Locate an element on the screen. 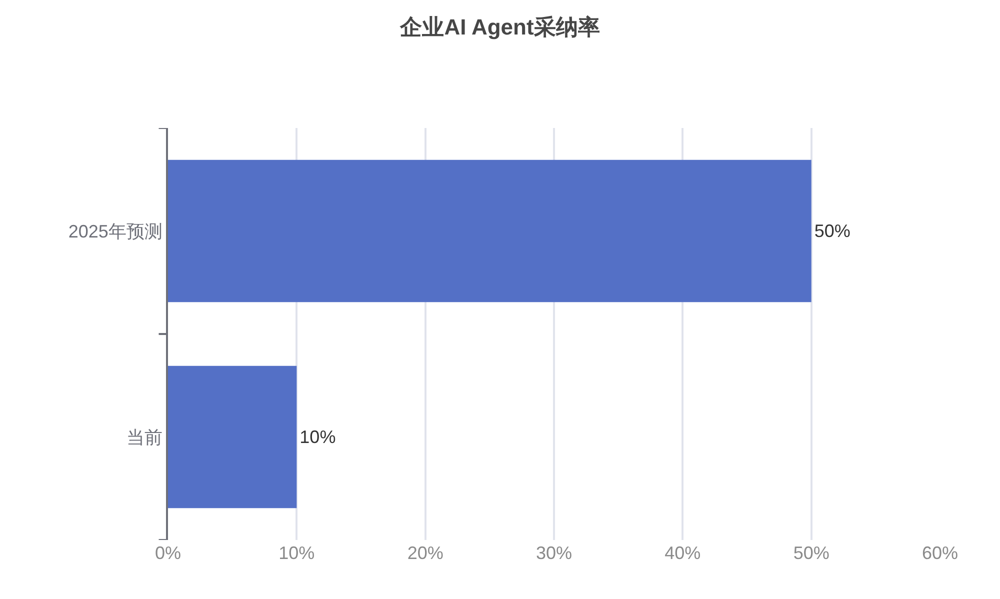 The image size is (1000, 599). x-tick-label: 10% is located at coordinates (296, 553).